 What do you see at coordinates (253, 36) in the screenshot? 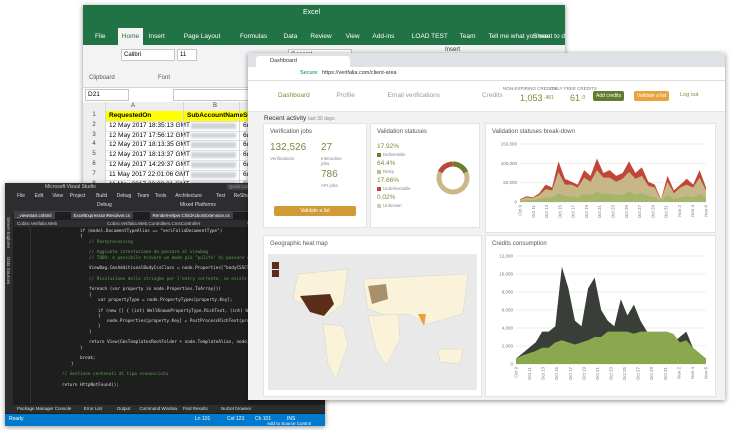
I see `ribbon-tab: Formulas` at bounding box center [253, 36].